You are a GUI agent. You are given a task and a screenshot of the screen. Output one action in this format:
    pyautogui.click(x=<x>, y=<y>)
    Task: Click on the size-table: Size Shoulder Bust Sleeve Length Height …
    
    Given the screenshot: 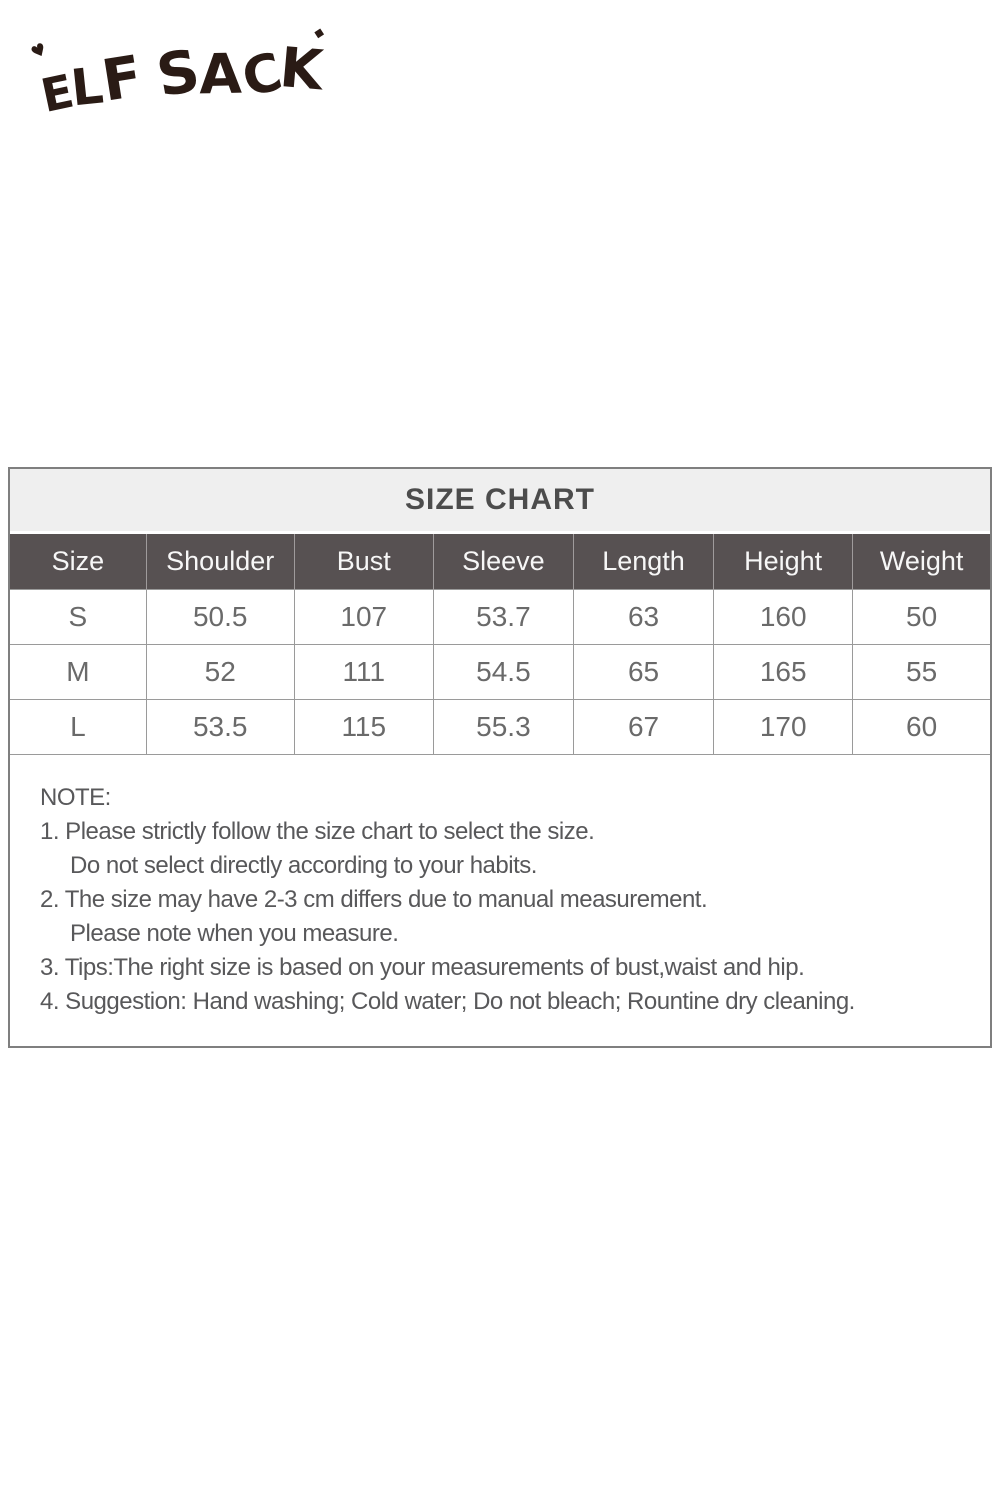 What is the action you would take?
    pyautogui.click(x=500, y=644)
    